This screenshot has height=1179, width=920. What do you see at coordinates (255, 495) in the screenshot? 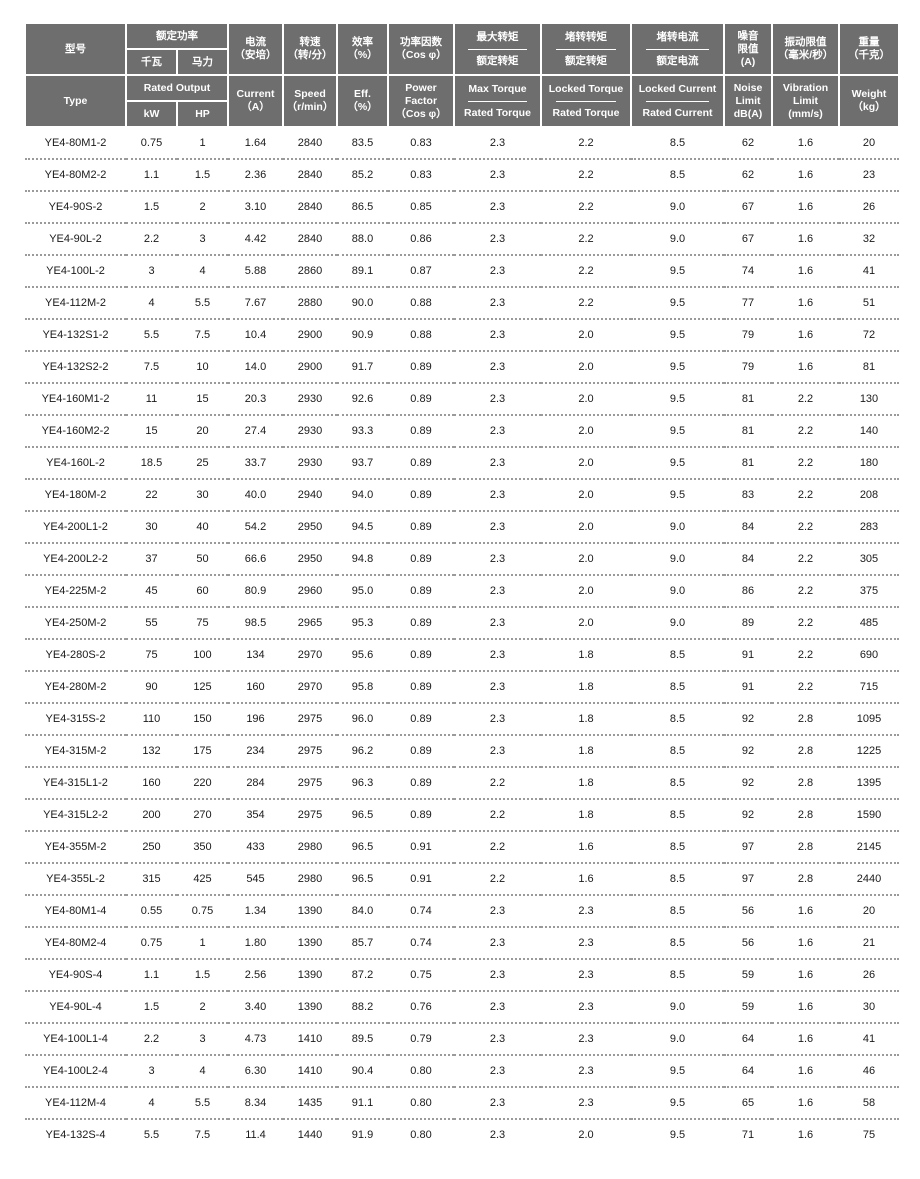
I see `cell-current: 40.0` at bounding box center [255, 495].